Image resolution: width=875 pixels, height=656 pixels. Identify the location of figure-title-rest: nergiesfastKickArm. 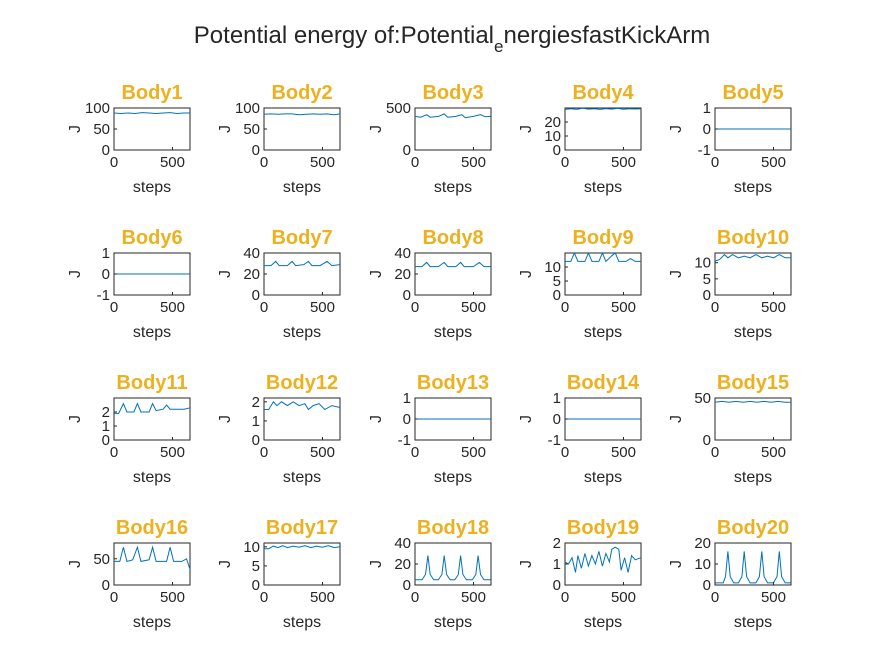
(606, 35).